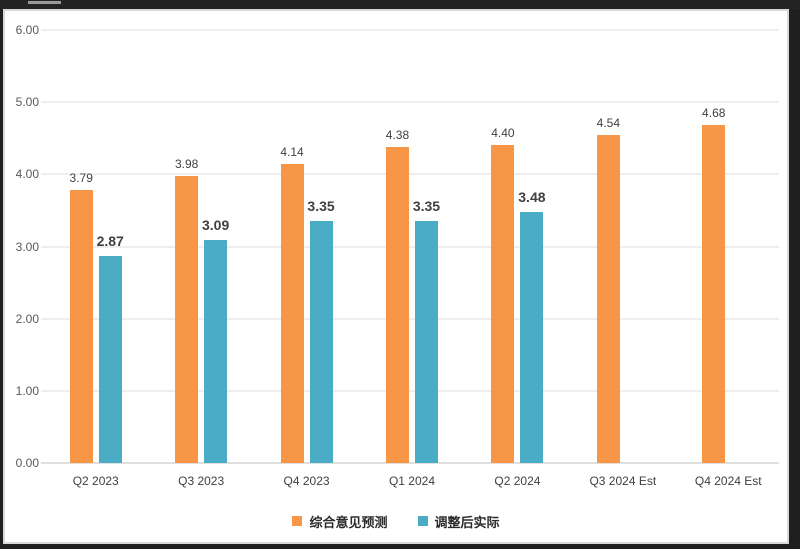 The width and height of the screenshot is (800, 549). What do you see at coordinates (292, 304) in the screenshot?
I see `bar-series-0: 4.14` at bounding box center [292, 304].